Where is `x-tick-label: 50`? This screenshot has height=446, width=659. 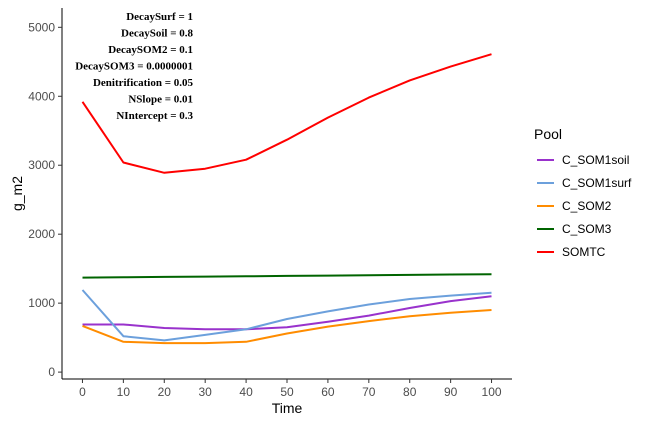 x-tick-label: 50 is located at coordinates (287, 392).